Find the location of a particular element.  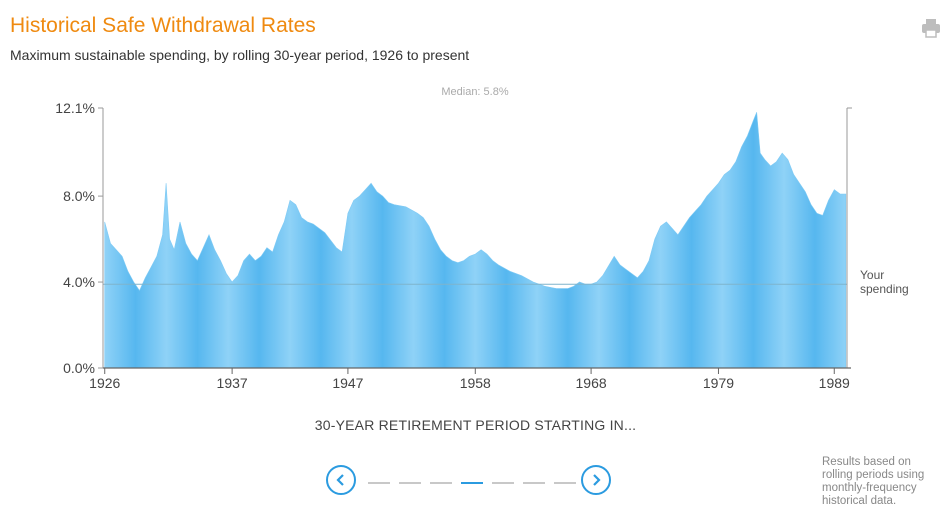

note-line: Results based on is located at coordinates (866, 462).